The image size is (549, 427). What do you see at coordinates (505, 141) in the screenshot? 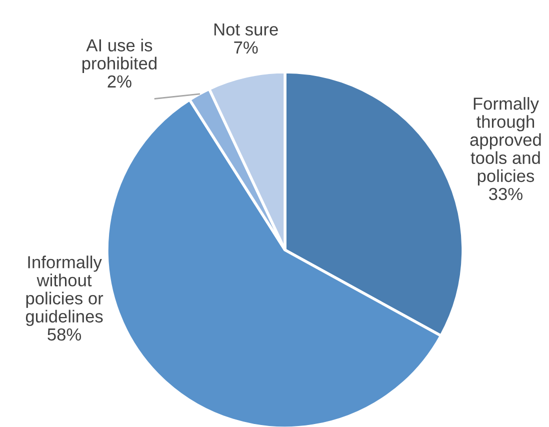
I see `slice-label: Formally through approved tools and policies` at bounding box center [505, 141].